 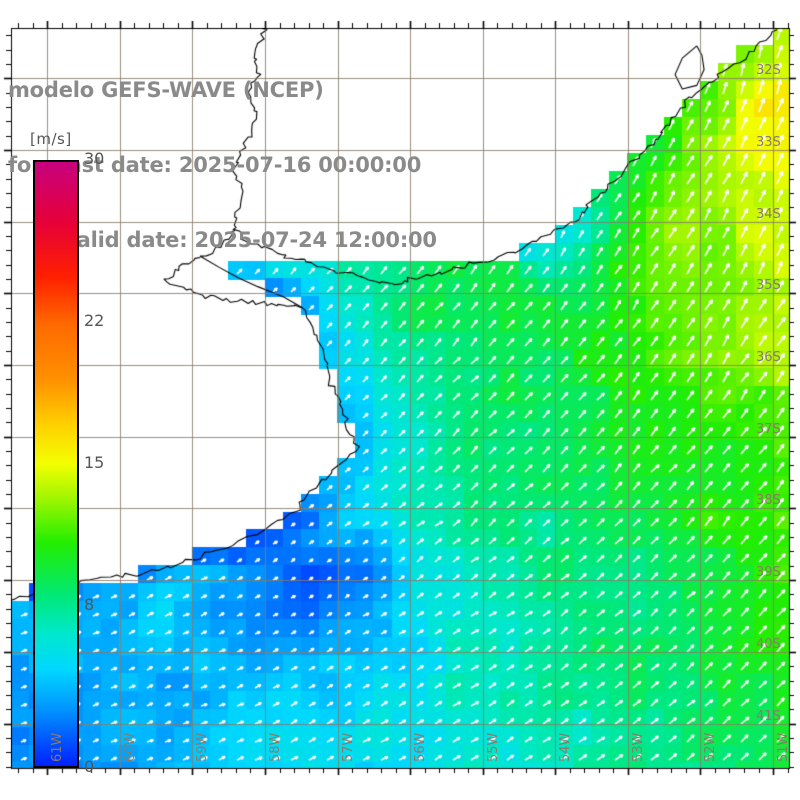 I want to click on latitude-label-39S: 39S, so click(x=768, y=573).